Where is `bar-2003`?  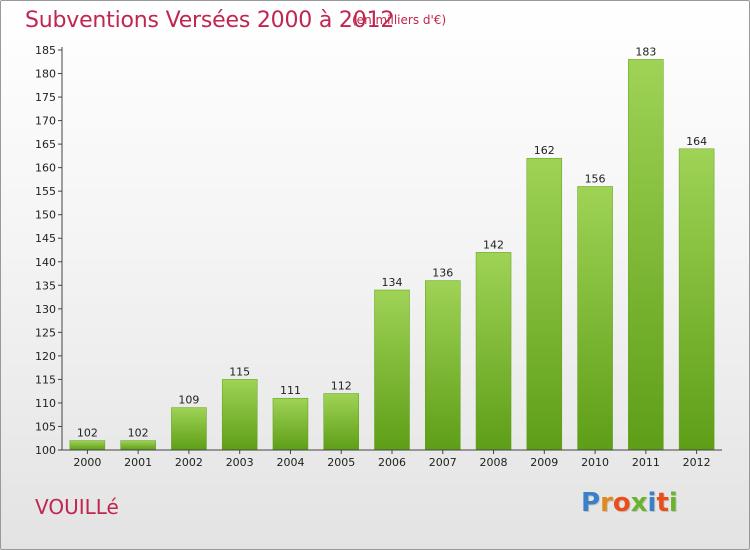 bar-2003 is located at coordinates (239, 415).